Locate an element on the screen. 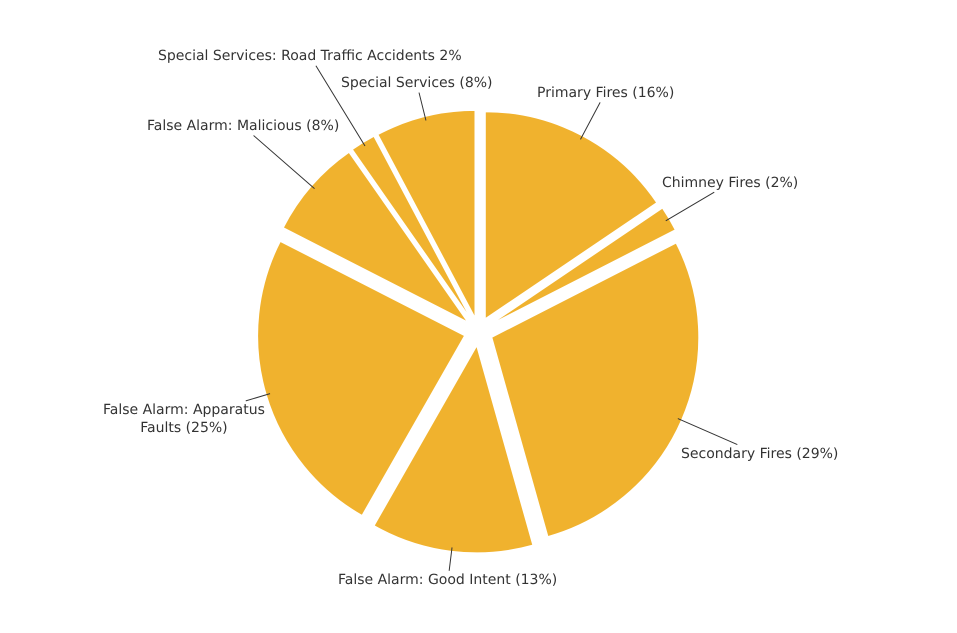 The height and width of the screenshot is (633, 957). slice-label: False Alarm: Malicious (8%) is located at coordinates (243, 126).